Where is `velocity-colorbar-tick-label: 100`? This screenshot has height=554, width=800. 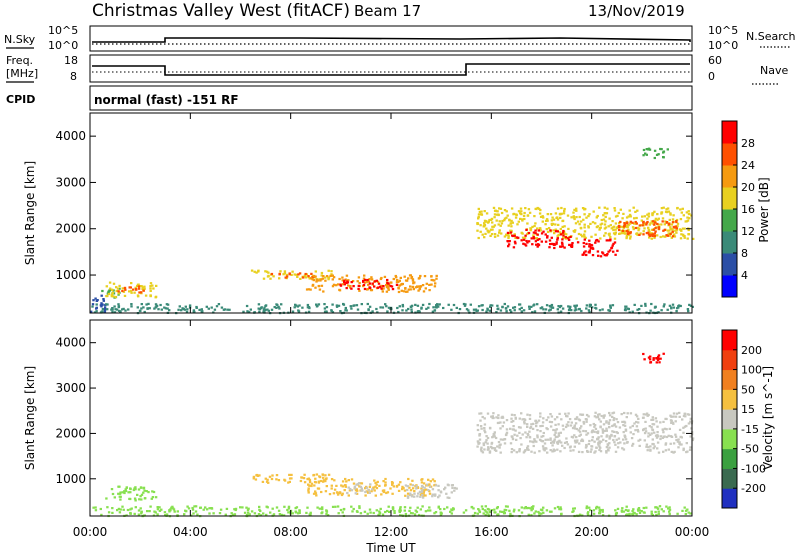
velocity-colorbar-tick-label: 100 is located at coordinates (751, 370).